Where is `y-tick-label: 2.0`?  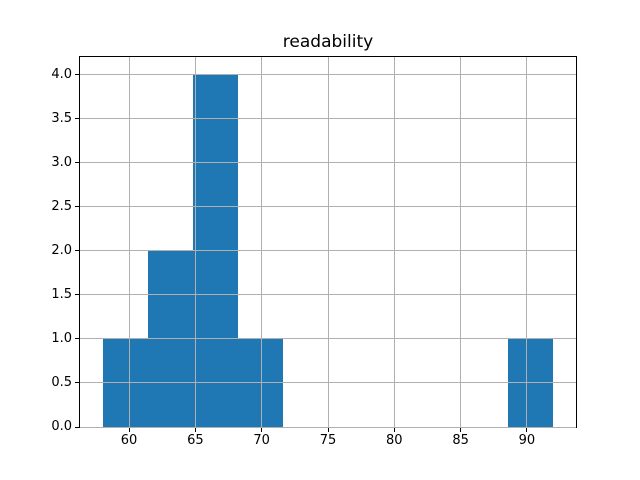 y-tick-label: 2.0 is located at coordinates (61, 250).